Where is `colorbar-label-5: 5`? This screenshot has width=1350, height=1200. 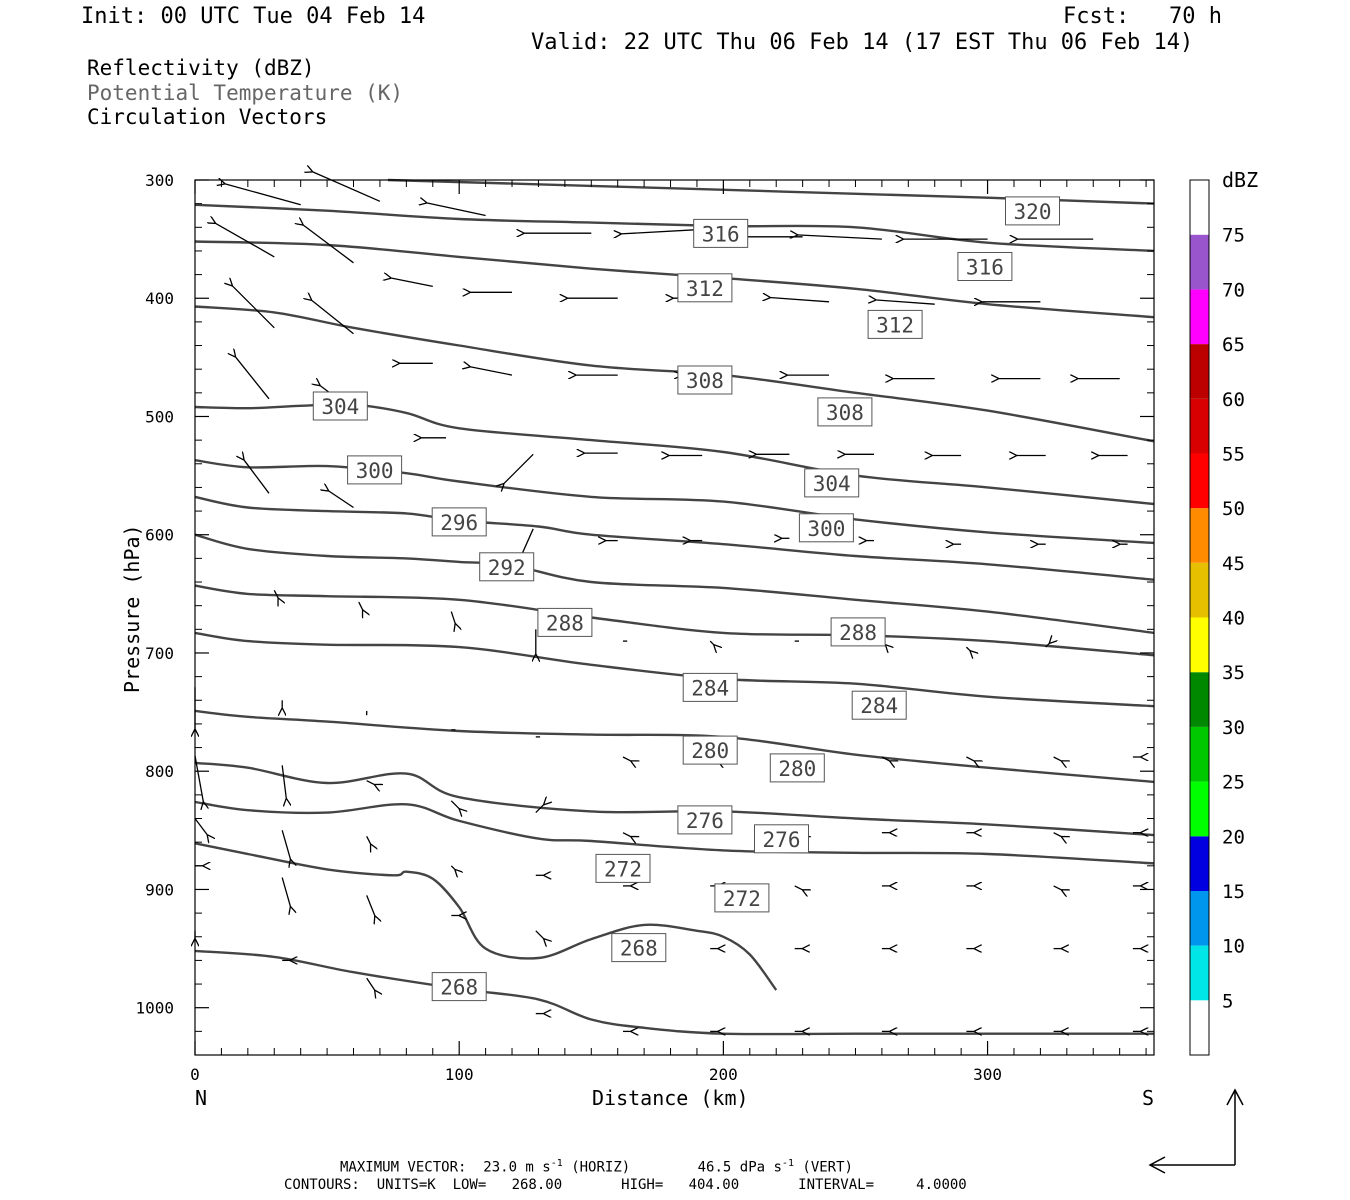 colorbar-label-5: 5 is located at coordinates (1227, 1001).